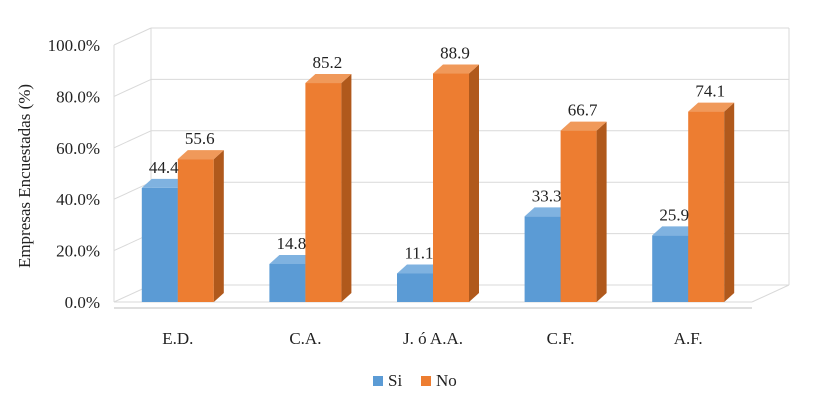 This screenshot has width=813, height=409. What do you see at coordinates (292, 243) in the screenshot?
I see `data-label: 14.8` at bounding box center [292, 243].